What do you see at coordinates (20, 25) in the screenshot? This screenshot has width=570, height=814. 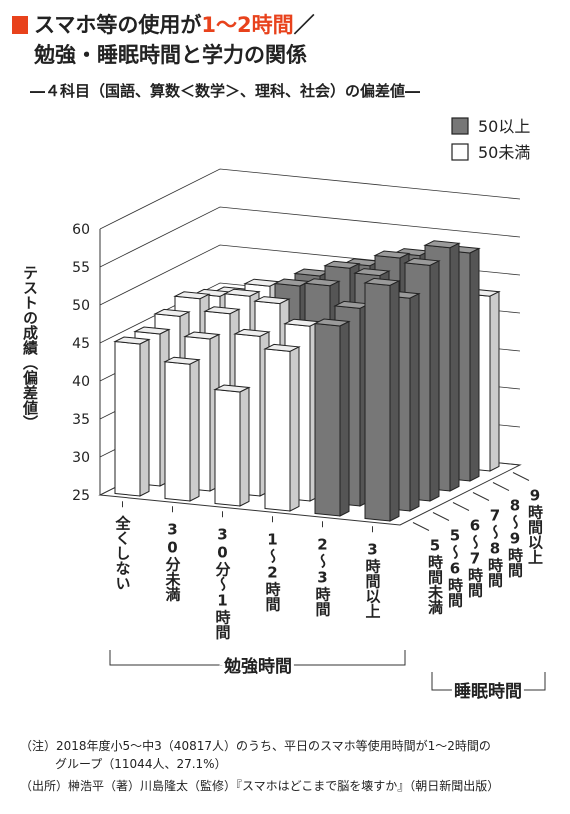 I see `title-marker` at bounding box center [20, 25].